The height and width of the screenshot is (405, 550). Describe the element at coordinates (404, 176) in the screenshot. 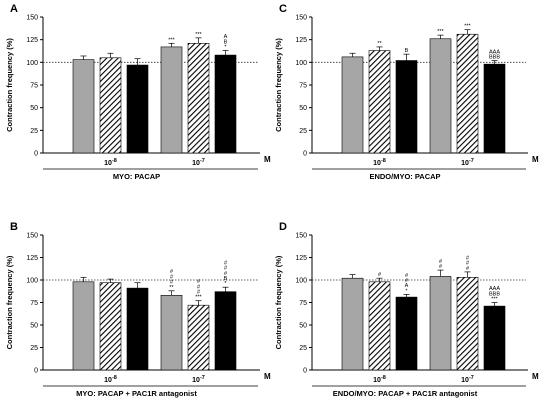

I see `panel-caption: ENDO/MYO: PACAP` at that location.